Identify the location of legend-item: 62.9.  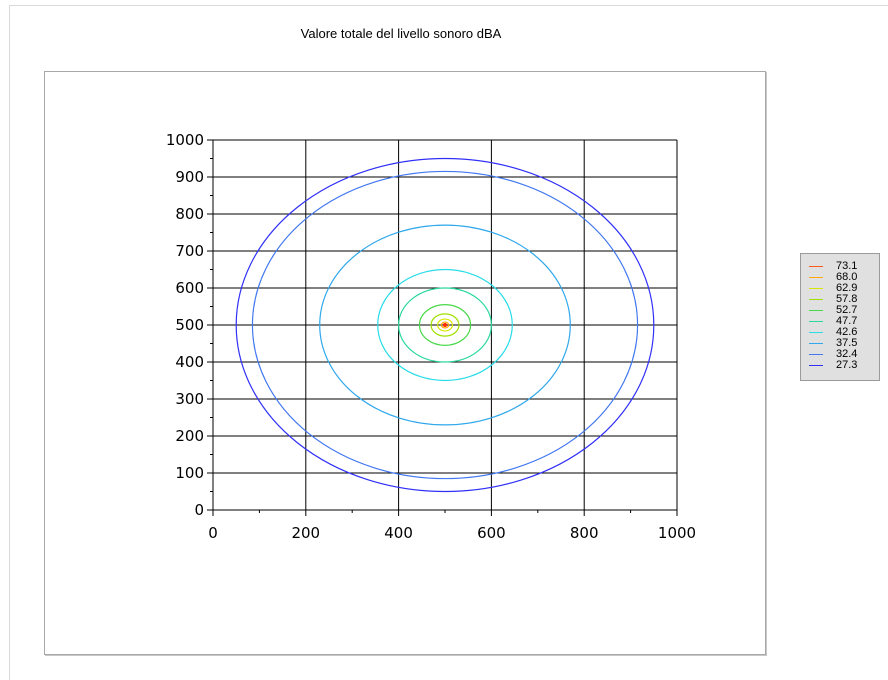
(840, 288).